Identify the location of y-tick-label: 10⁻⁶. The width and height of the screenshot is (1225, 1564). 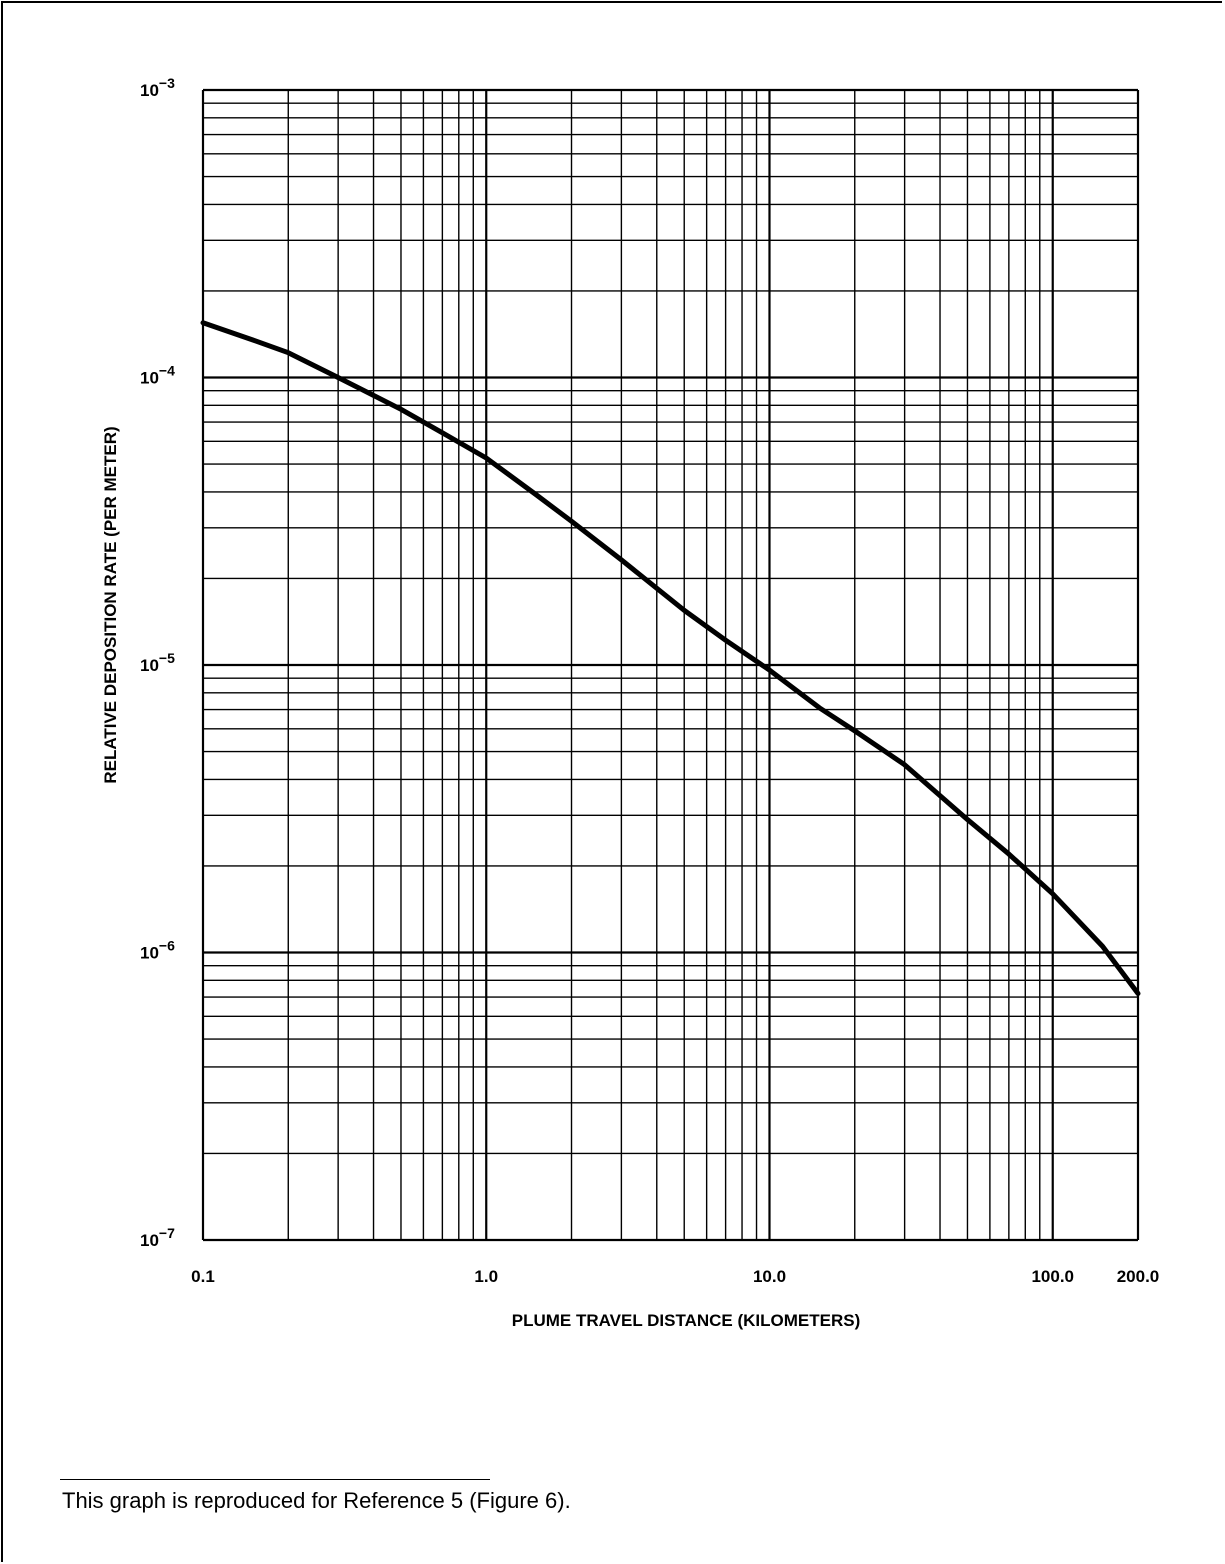
(157, 950).